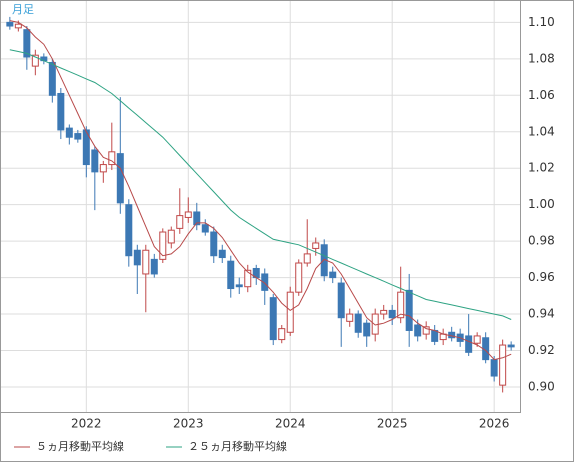 Image resolution: width=574 pixels, height=466 pixels. I want to click on y-tick-label: 1.08, so click(541, 58).